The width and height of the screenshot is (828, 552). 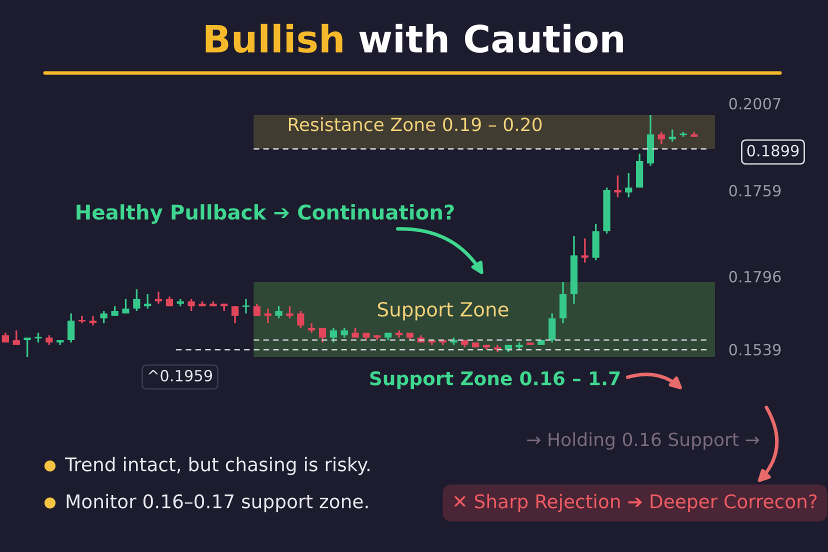 I want to click on text: ^0.1959, so click(x=180, y=376).